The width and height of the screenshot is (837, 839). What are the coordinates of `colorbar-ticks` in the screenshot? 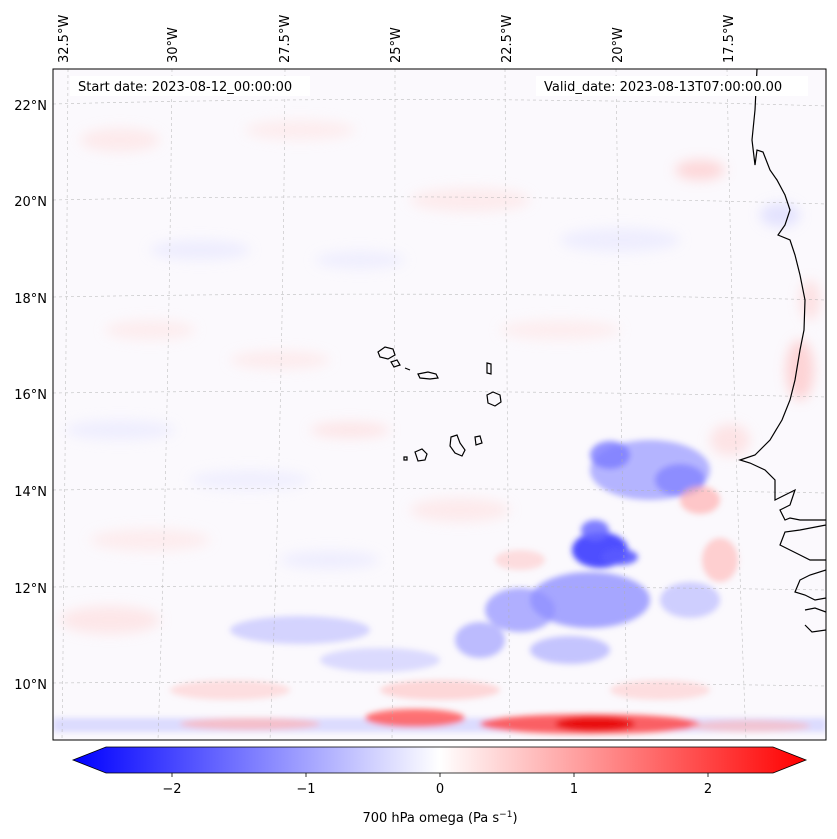 It's located at (440, 775).